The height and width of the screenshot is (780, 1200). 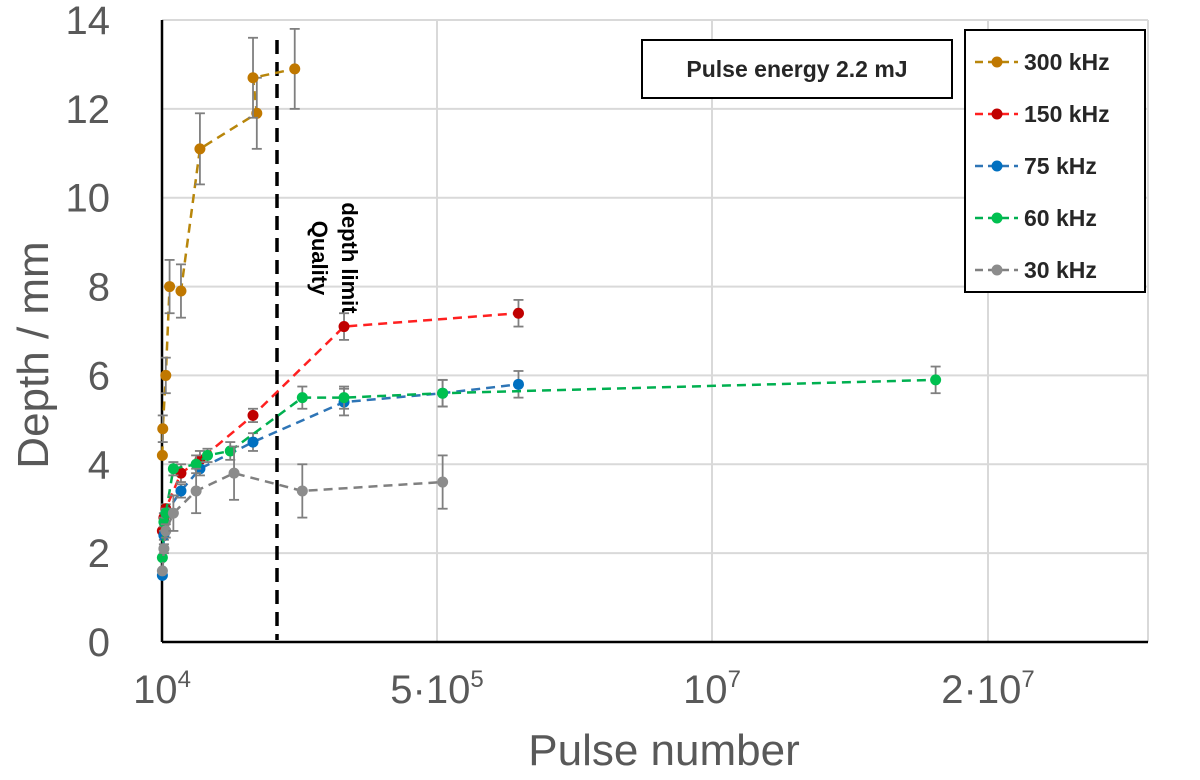 I want to click on legend: 300 kHz 150 kHz 75 kHz 60 kHz 30 kHz, so click(x=1055, y=161).